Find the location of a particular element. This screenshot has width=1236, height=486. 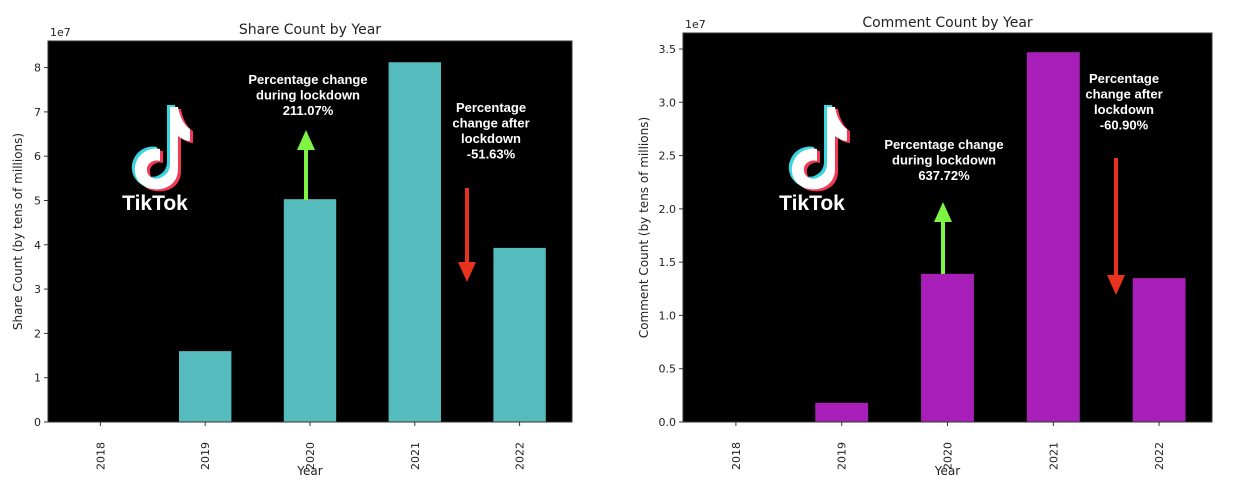

y-tick-label: 3.0 is located at coordinates (668, 102).